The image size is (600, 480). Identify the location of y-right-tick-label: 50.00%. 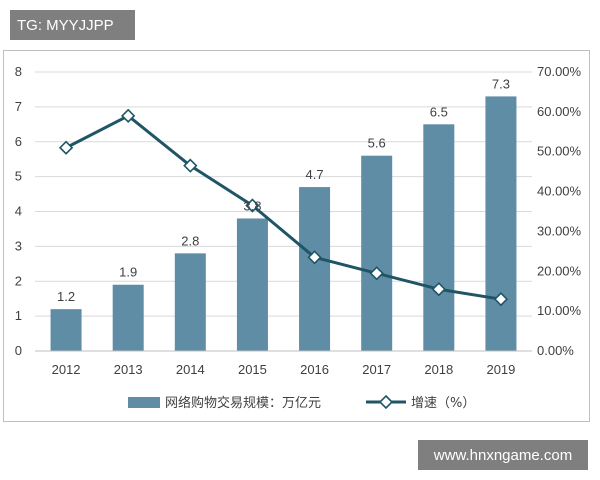
(559, 151).